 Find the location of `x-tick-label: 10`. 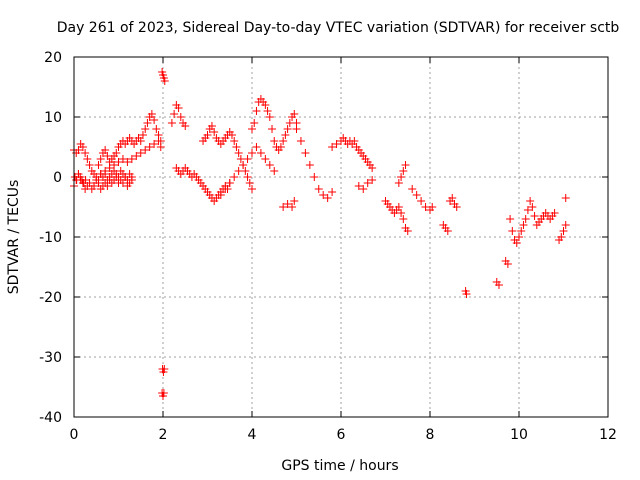

x-tick-label: 10 is located at coordinates (519, 435).